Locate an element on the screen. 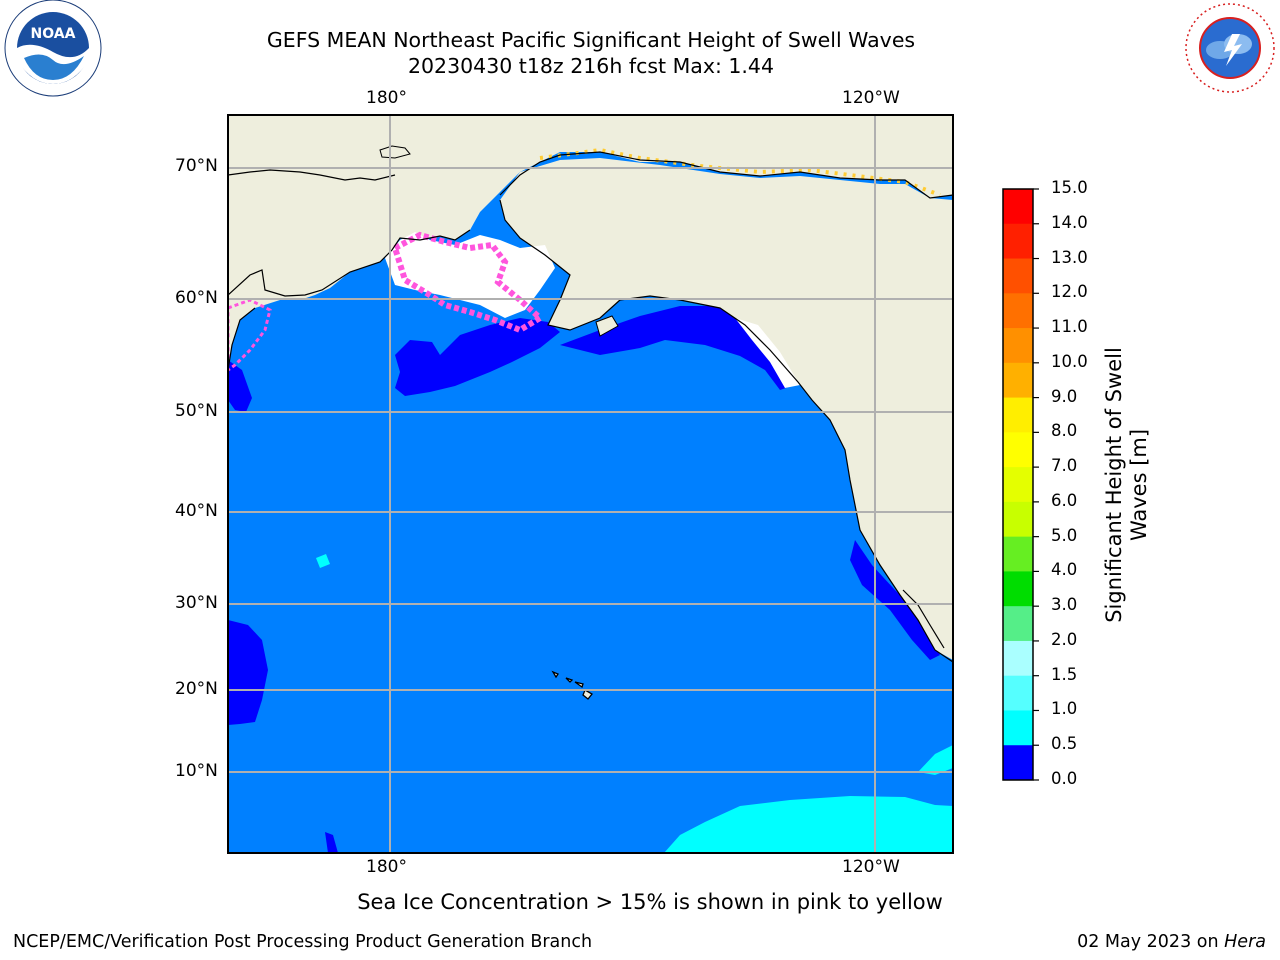 This screenshot has width=1280, height=960. coastline-arctic-alaska is located at coordinates (726, 175).